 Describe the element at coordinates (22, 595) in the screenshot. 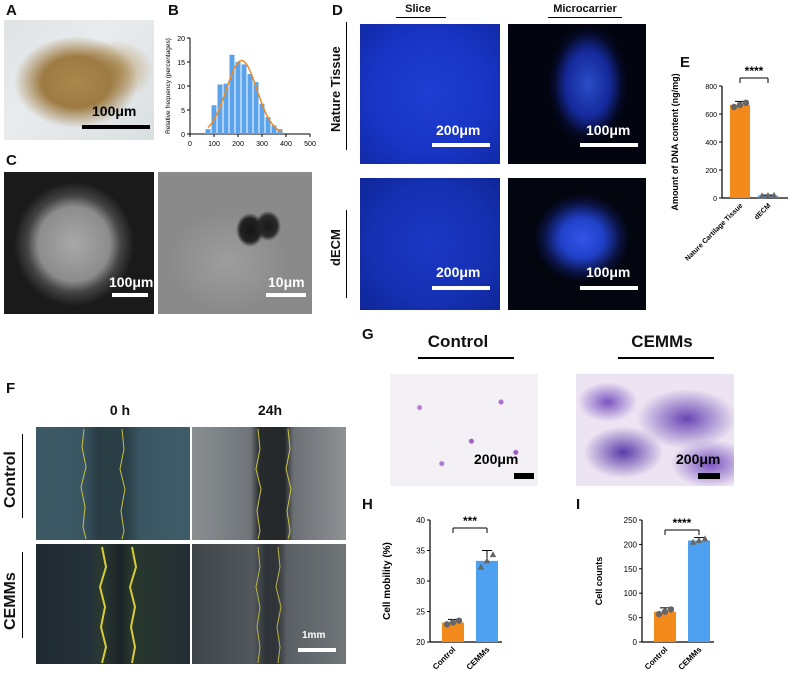

I see `panel-f-row-line-cemms` at that location.